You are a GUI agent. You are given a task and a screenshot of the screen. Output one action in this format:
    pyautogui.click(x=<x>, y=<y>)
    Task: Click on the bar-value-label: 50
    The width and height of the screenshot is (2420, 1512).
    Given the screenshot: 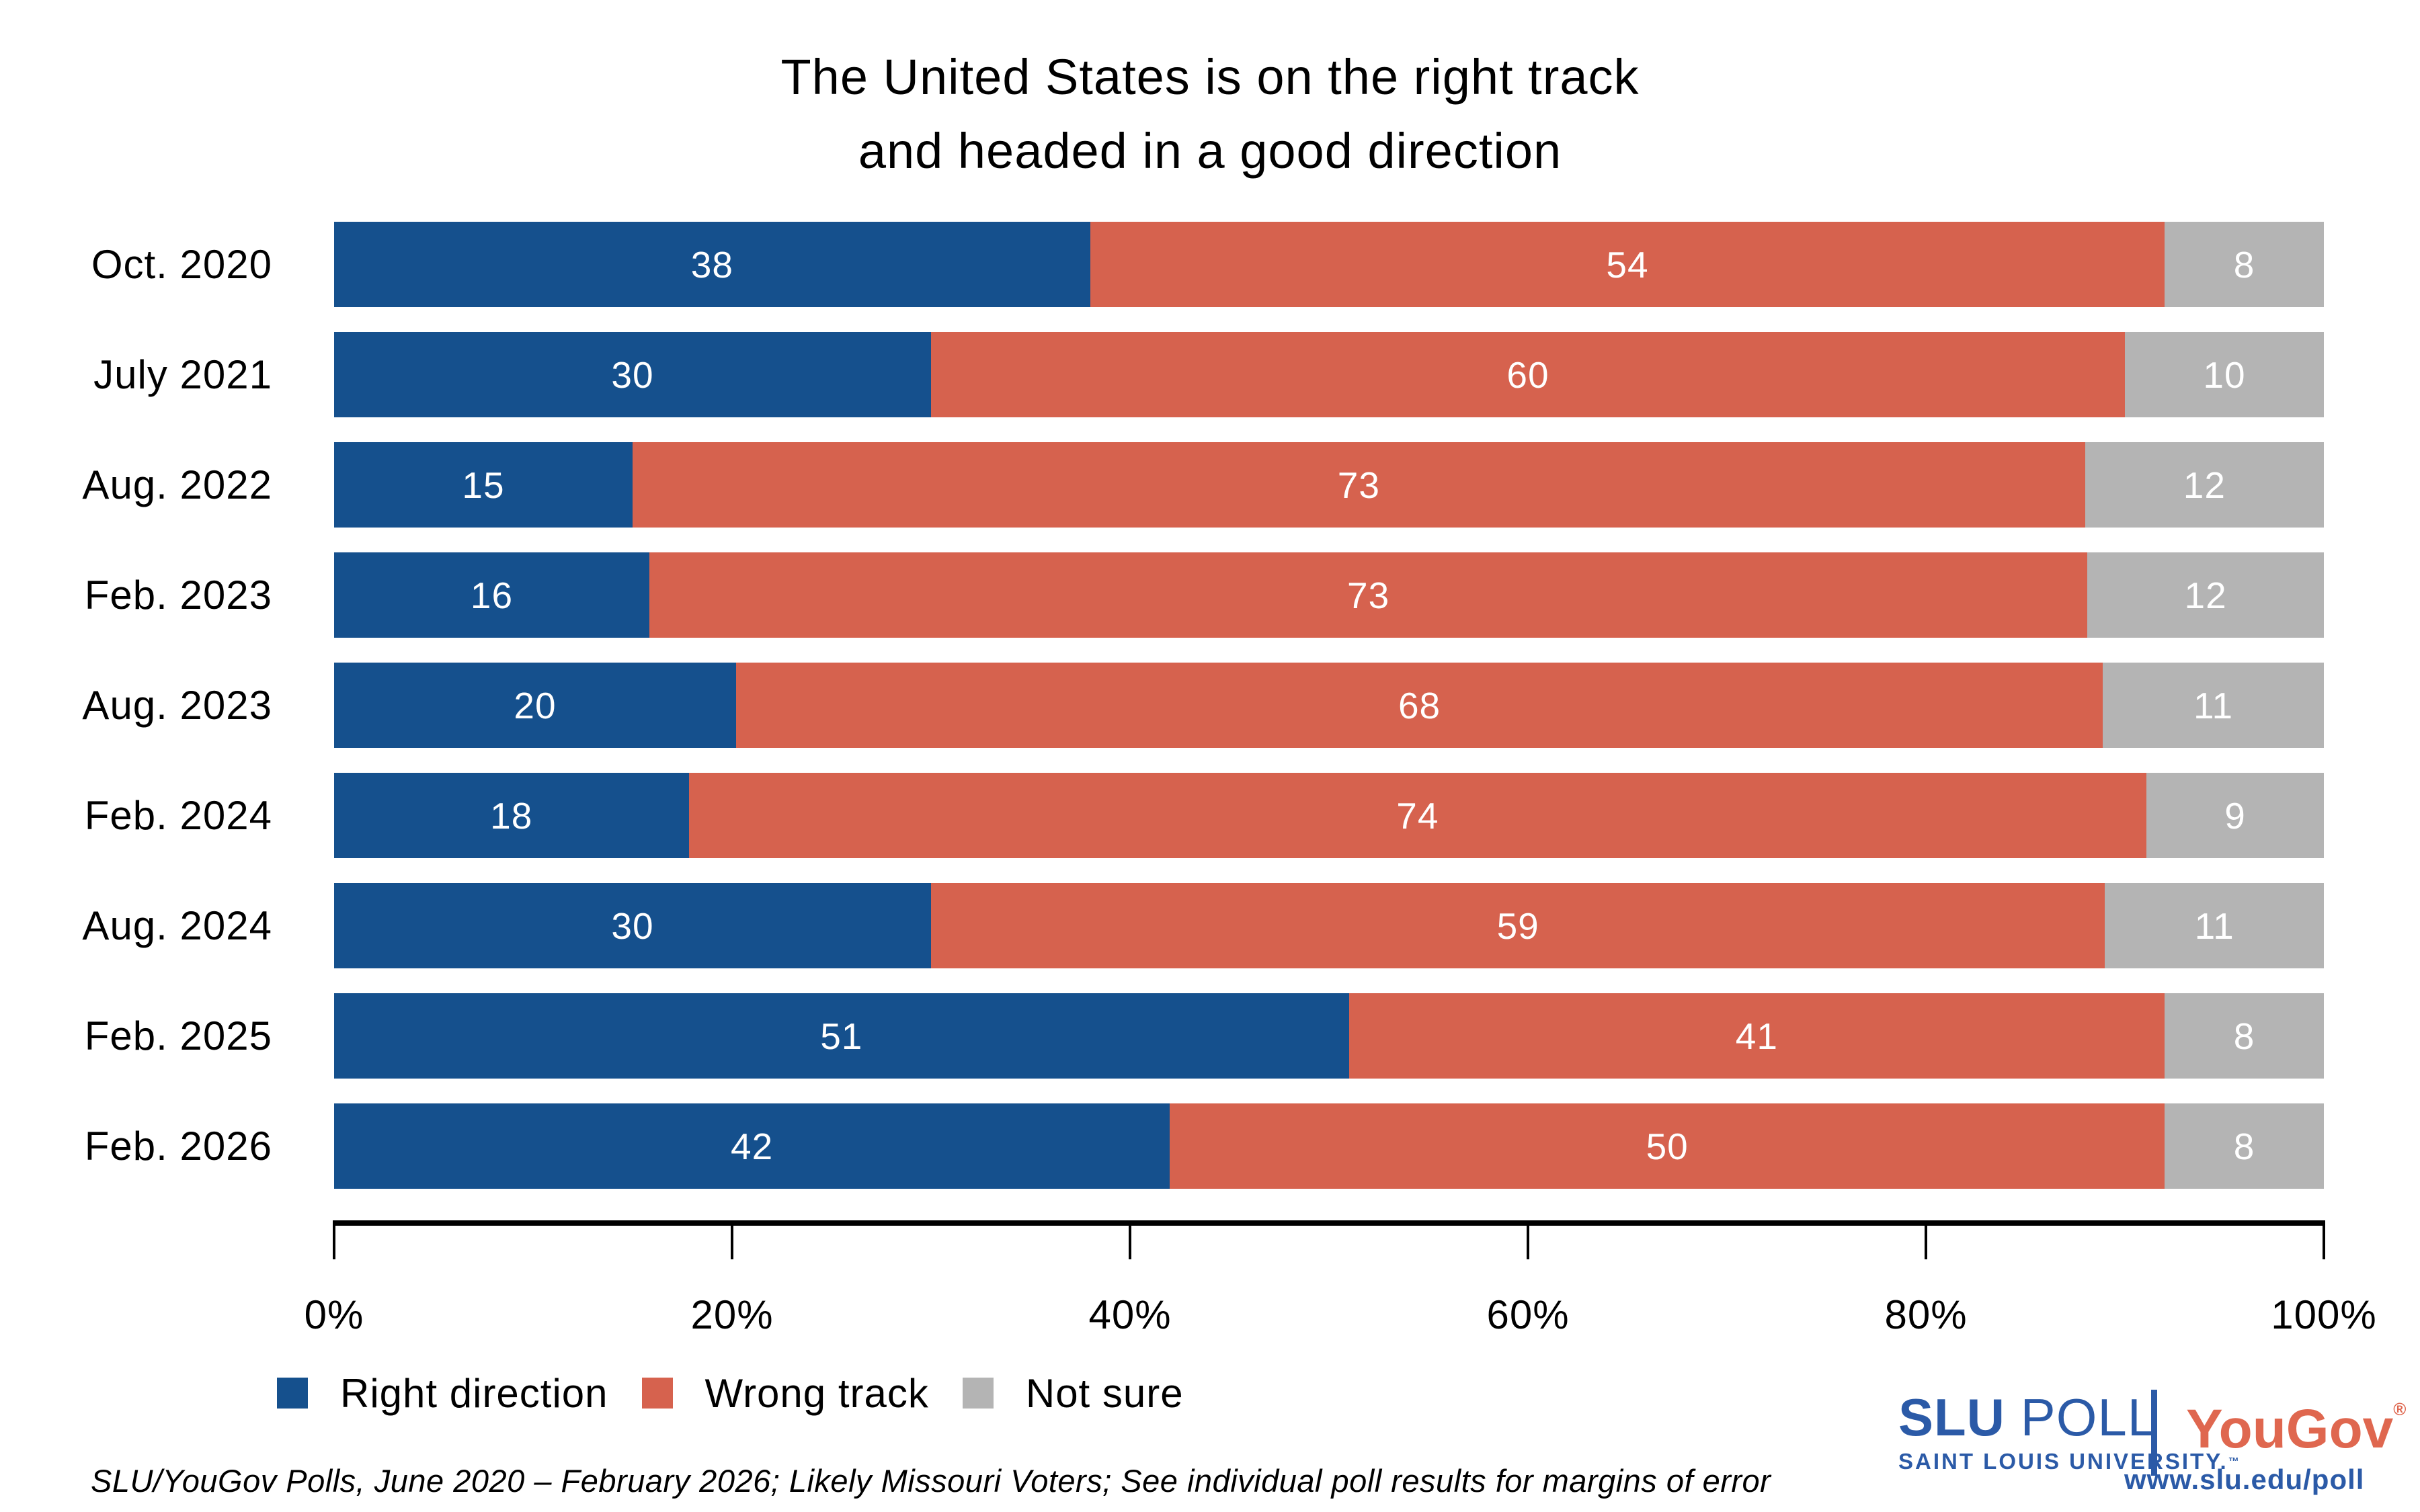 What is the action you would take?
    pyautogui.click(x=1667, y=1146)
    